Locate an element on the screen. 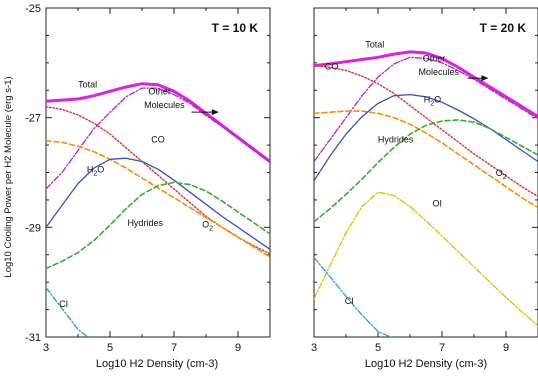 The width and height of the screenshot is (538, 377). x-axis-label-left: Log10 H2 Density (cm-3) is located at coordinates (157, 364).